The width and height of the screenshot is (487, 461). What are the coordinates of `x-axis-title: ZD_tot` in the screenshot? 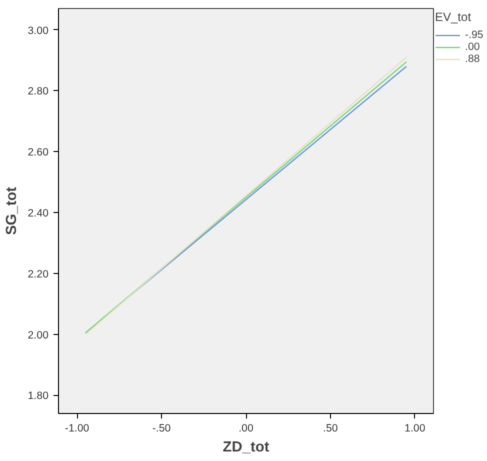 It's located at (246, 448).